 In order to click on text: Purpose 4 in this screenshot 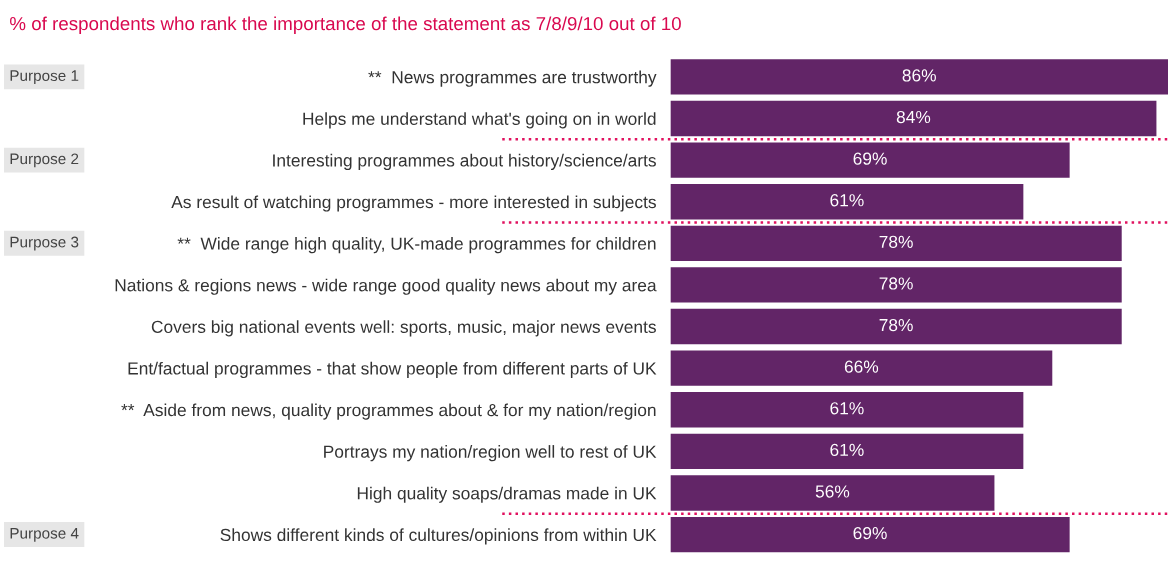, I will do `click(44, 535)`.